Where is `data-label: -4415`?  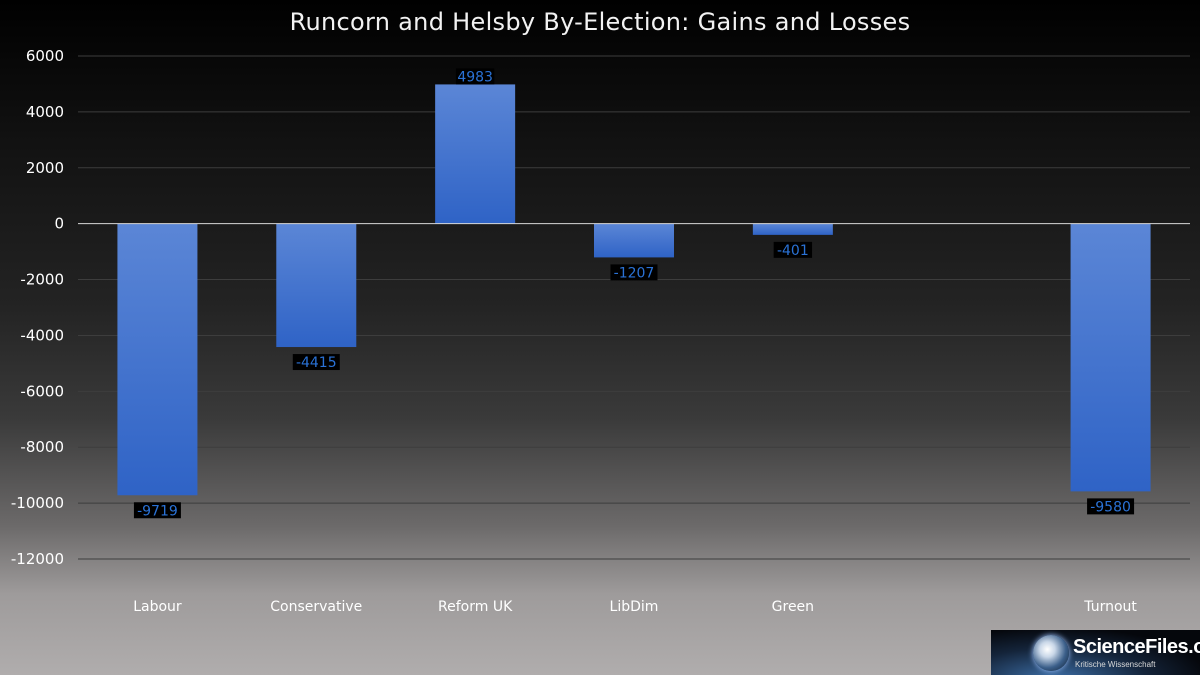
data-label: -4415 is located at coordinates (316, 363).